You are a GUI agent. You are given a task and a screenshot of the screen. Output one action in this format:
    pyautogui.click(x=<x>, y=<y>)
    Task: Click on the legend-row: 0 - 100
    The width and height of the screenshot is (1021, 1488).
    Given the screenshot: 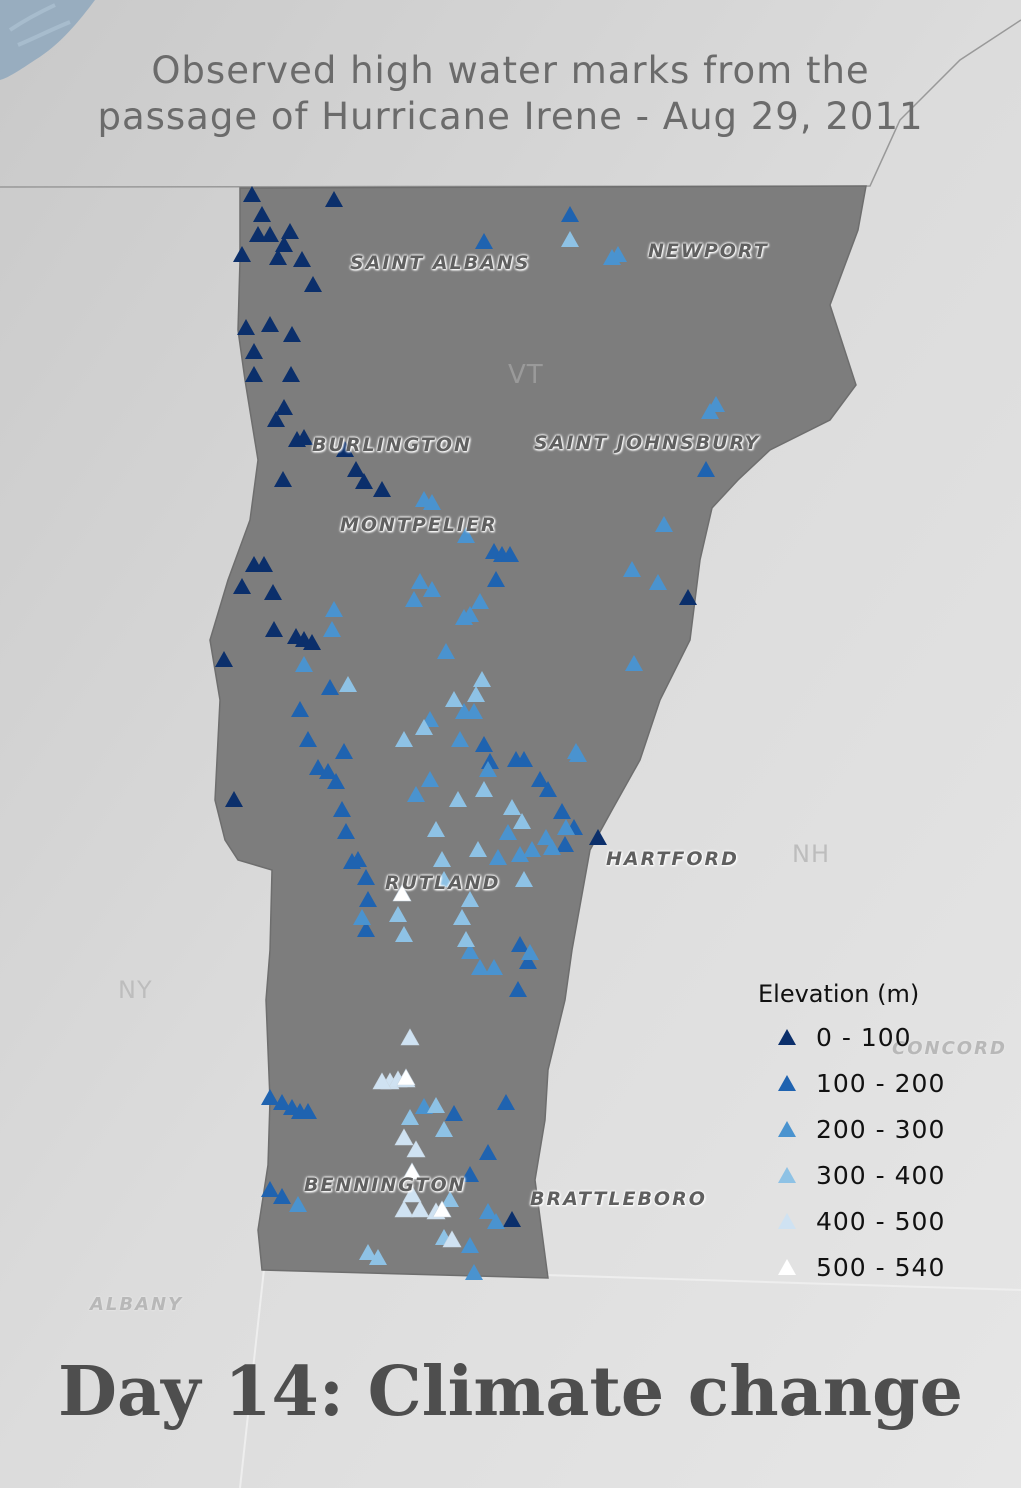 What is the action you would take?
    pyautogui.click(x=868, y=1037)
    